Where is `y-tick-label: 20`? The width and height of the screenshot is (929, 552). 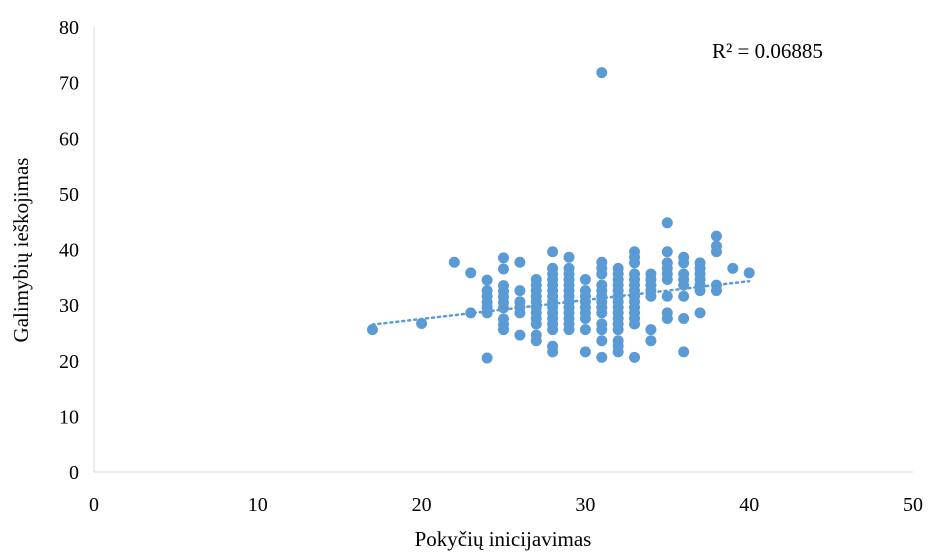 y-tick-label: 20 is located at coordinates (69, 362).